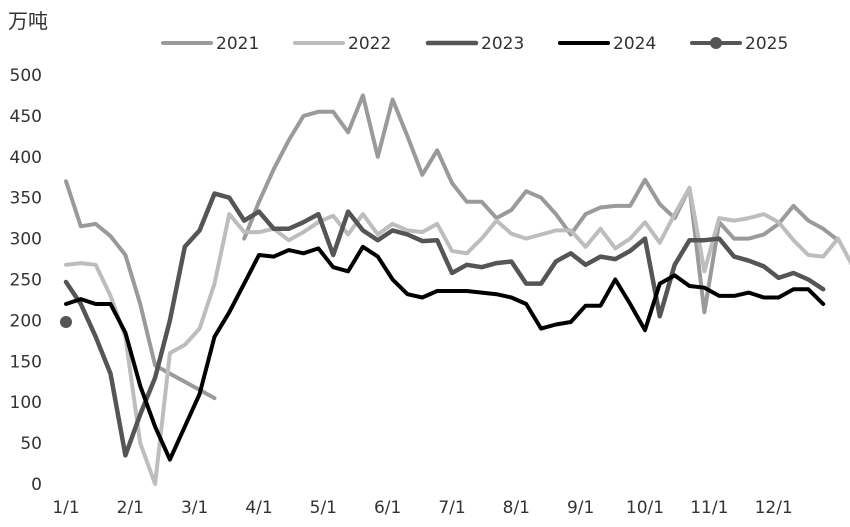 Image resolution: width=850 pixels, height=527 pixels. Describe the element at coordinates (645, 508) in the screenshot. I see `x-tick-label: 10/1` at that location.